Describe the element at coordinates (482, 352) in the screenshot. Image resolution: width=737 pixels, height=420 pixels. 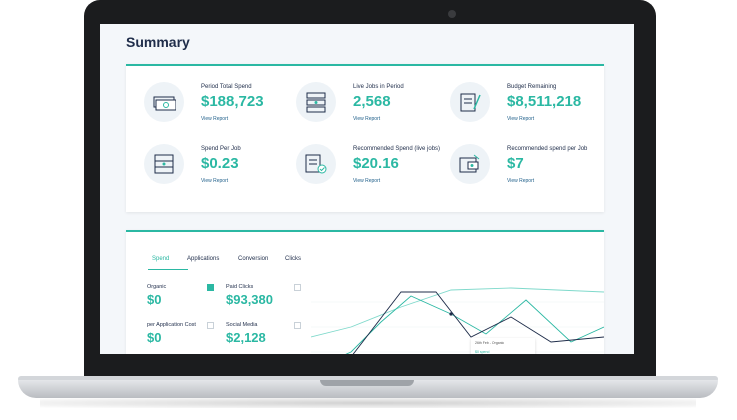
I see `tooltip-value: $0 spend` at that location.